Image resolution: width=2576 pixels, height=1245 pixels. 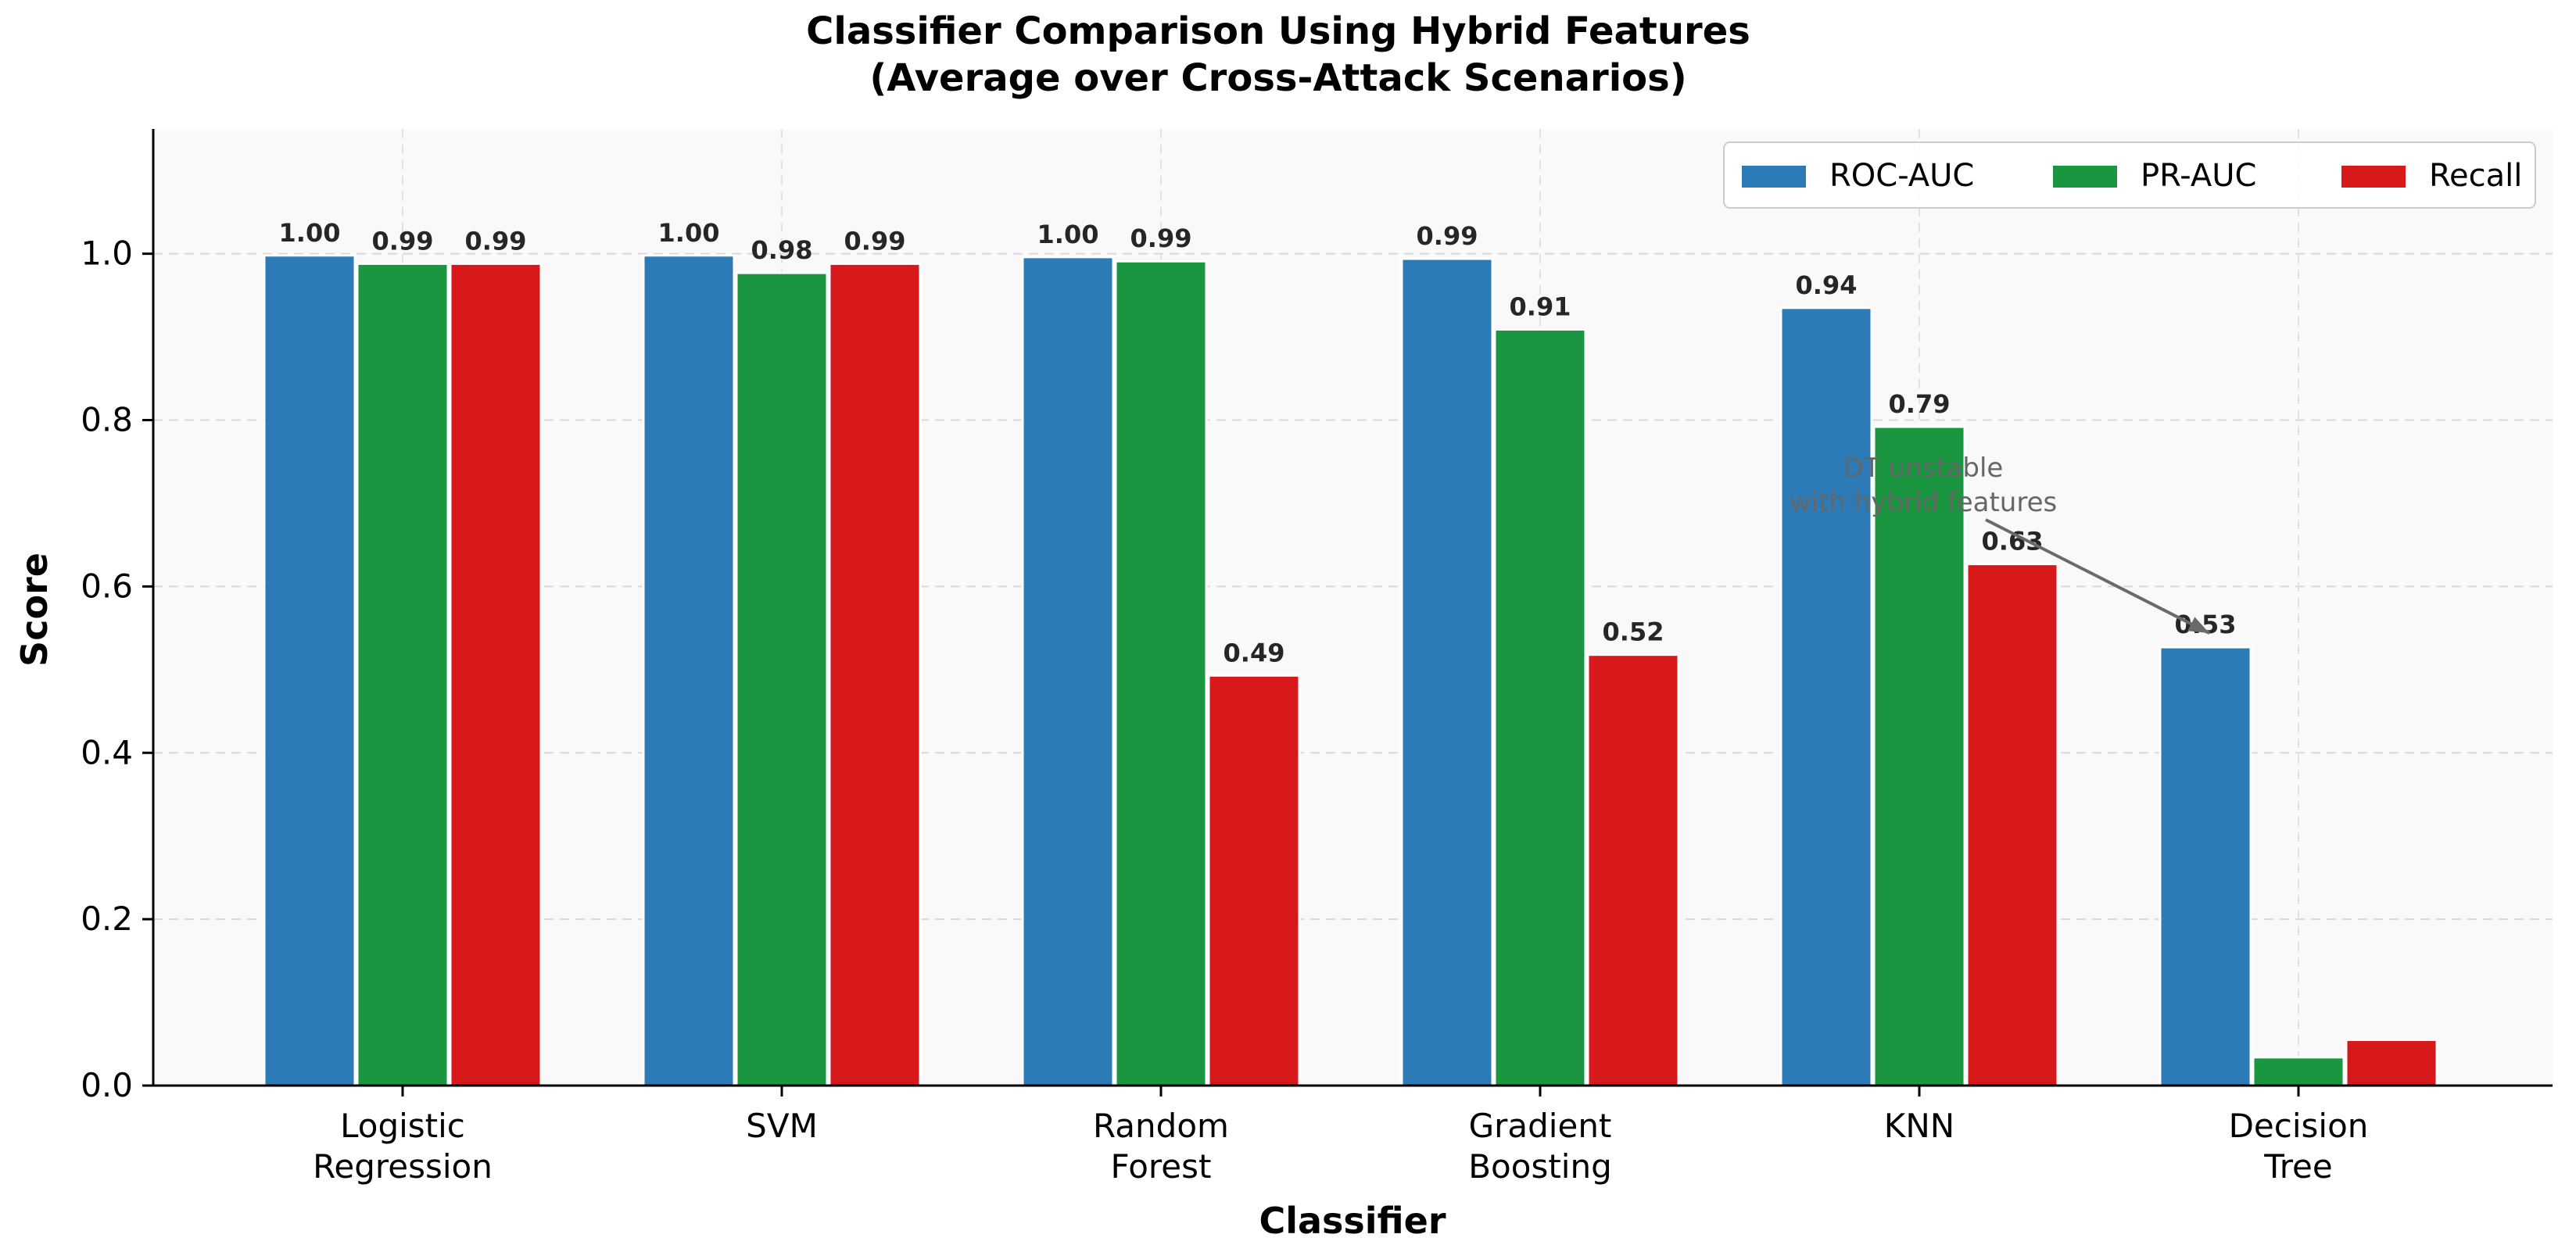 What do you see at coordinates (1540, 1166) in the screenshot?
I see `x-tick-label: Boosting` at bounding box center [1540, 1166].